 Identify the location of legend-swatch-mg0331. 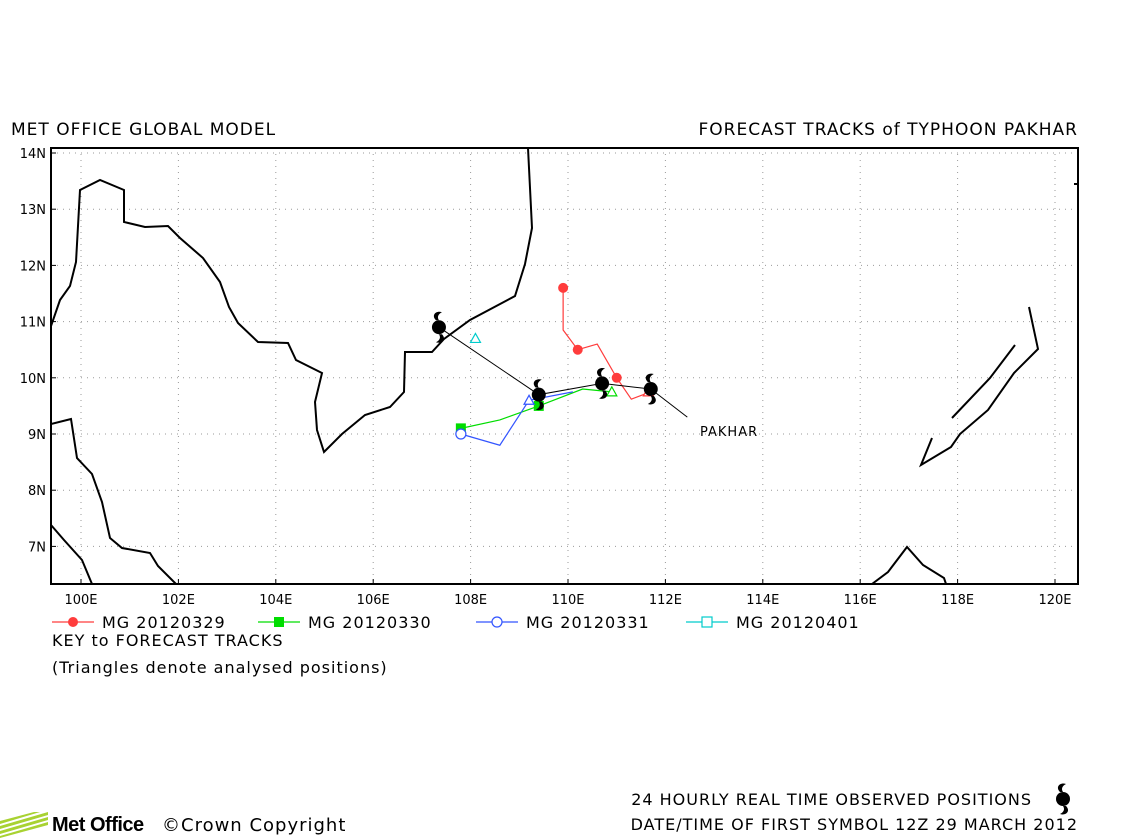
(497, 622).